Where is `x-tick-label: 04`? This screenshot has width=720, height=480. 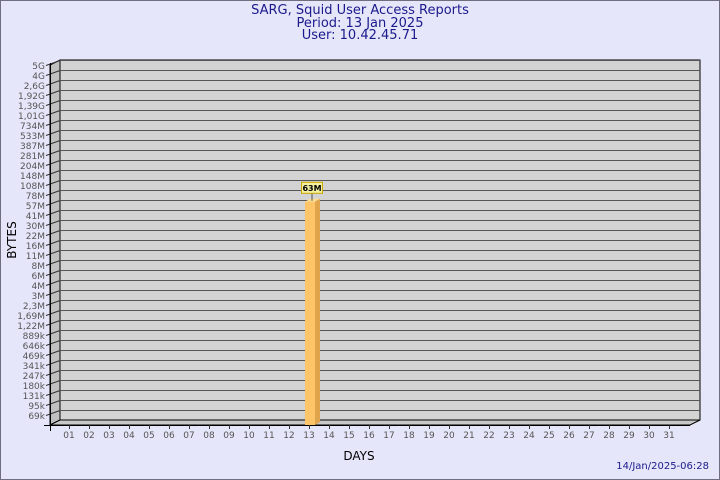 x-tick-label: 04 is located at coordinates (129, 436).